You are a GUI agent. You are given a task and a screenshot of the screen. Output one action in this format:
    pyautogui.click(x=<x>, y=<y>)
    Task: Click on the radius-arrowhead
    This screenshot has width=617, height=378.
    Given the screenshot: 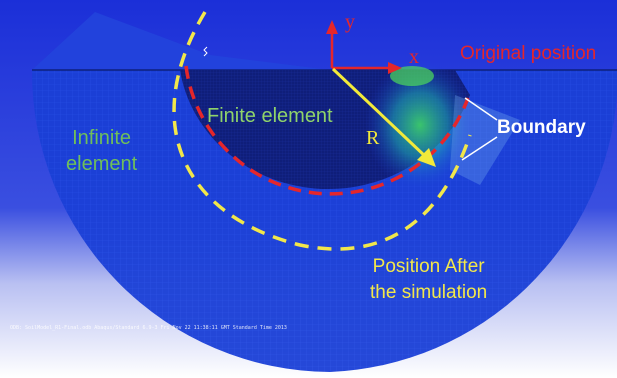 What is the action you would take?
    pyautogui.click(x=426, y=157)
    